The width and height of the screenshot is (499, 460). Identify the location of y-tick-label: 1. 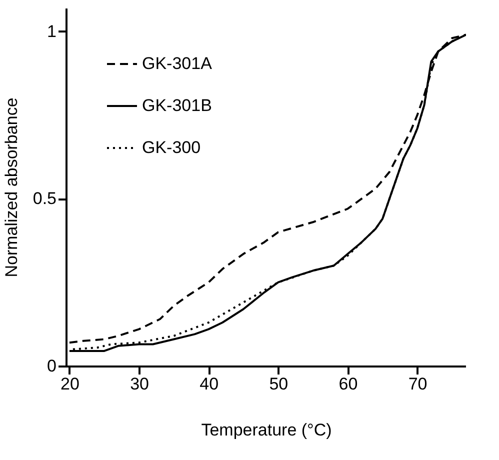
(51, 31).